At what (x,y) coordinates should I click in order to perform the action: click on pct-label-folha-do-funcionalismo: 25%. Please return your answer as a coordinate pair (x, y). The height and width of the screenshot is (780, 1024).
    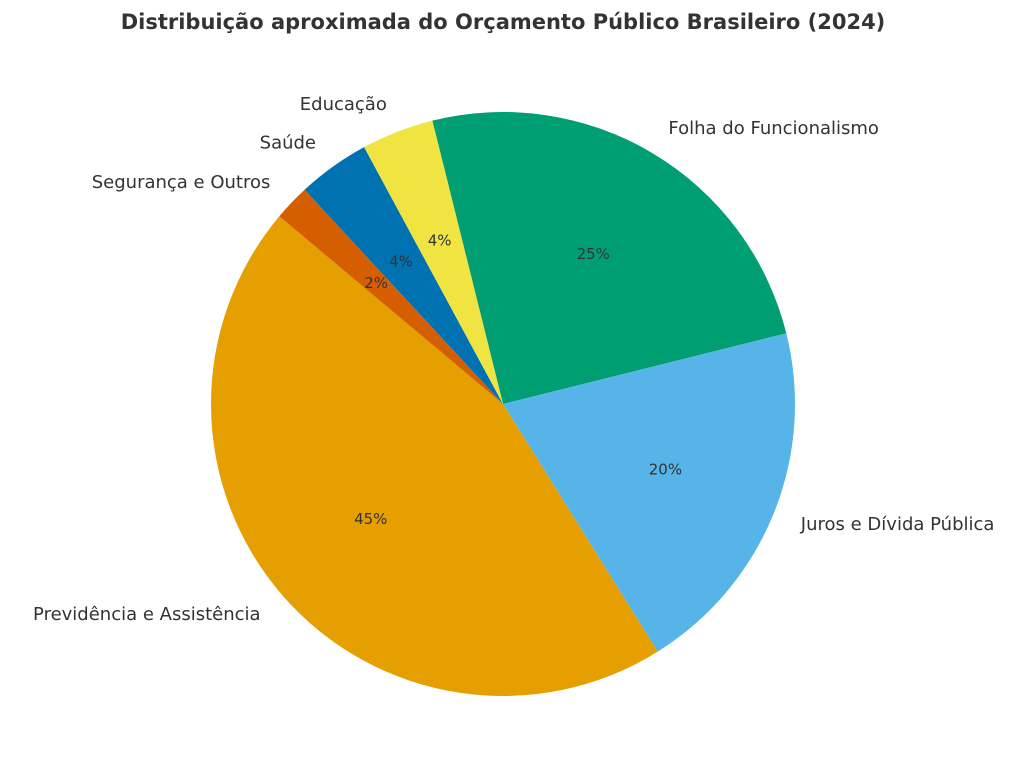
    Looking at the image, I should click on (593, 254).